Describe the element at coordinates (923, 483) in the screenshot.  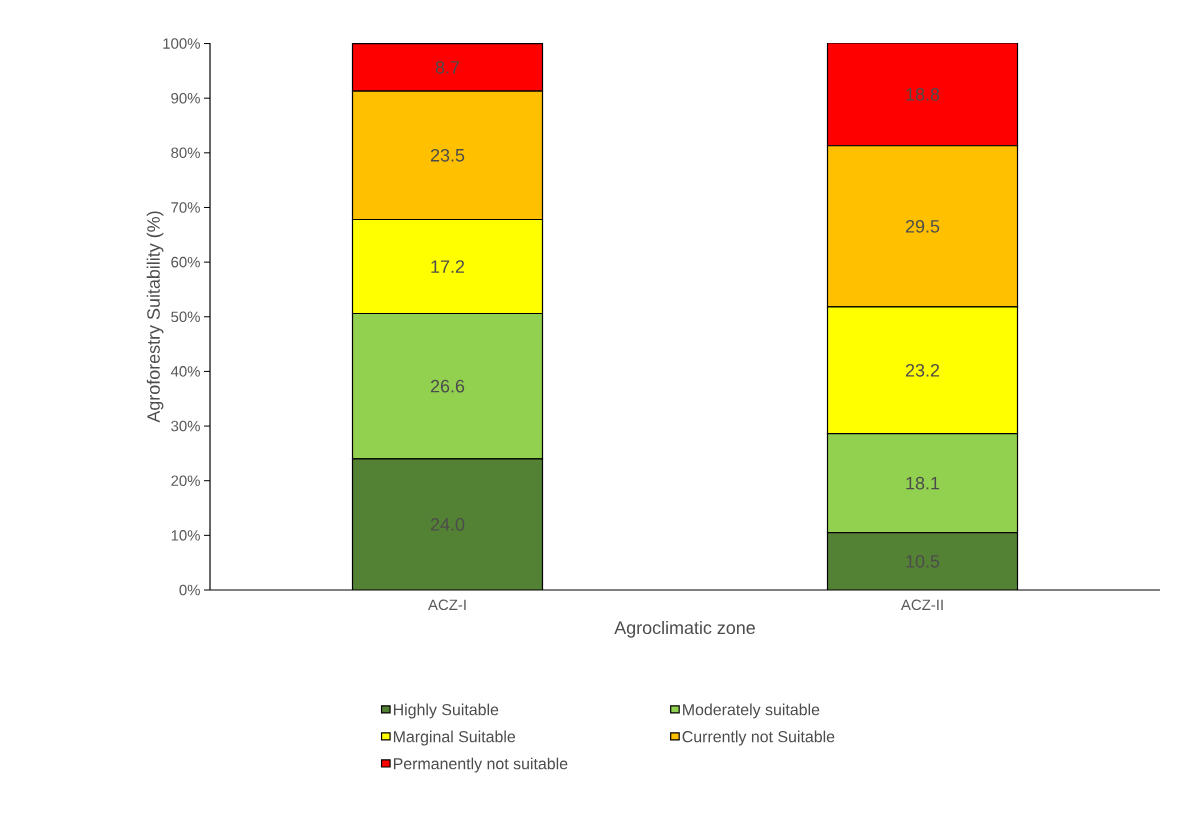
I see `data-label: 18.1` at that location.